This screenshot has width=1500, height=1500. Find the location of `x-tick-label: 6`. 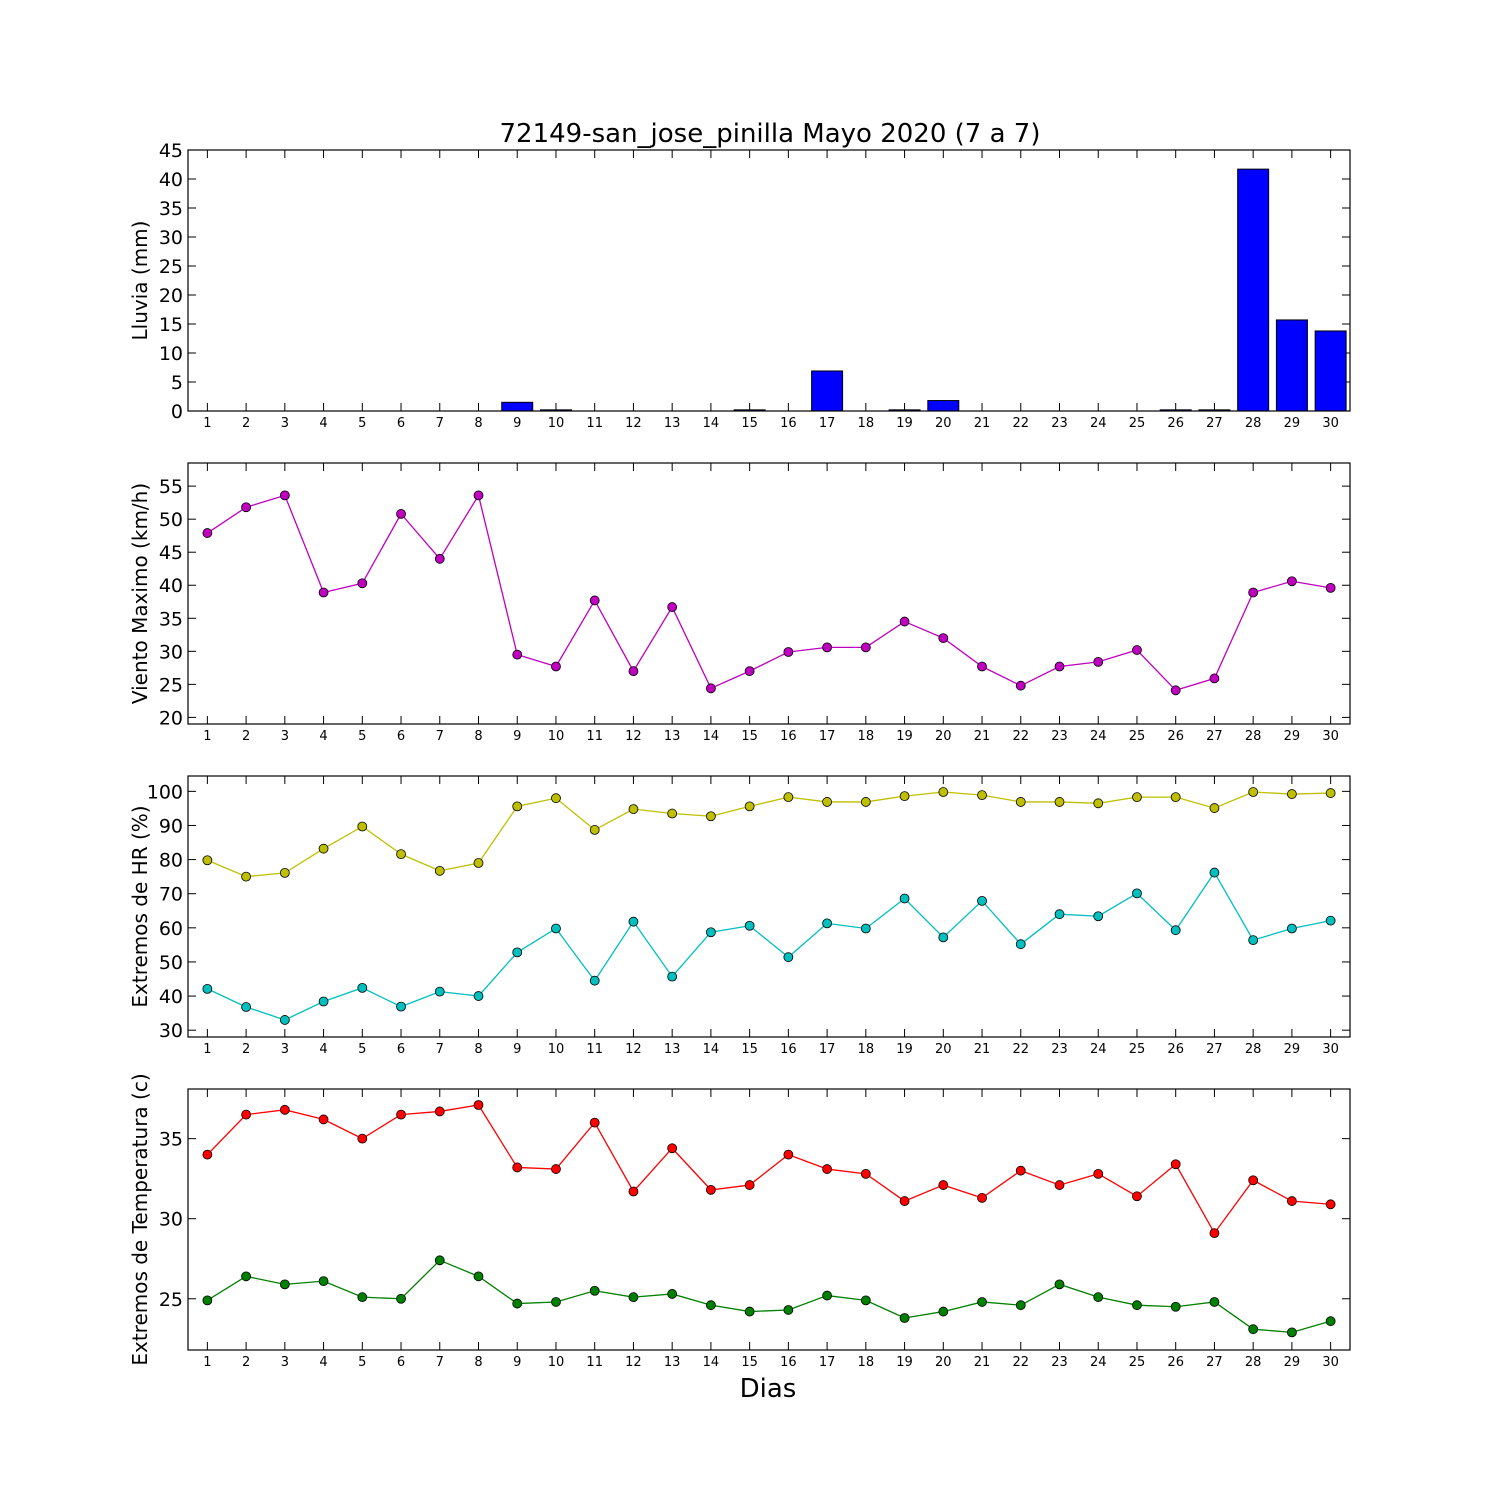

x-tick-label: 6 is located at coordinates (401, 1362).